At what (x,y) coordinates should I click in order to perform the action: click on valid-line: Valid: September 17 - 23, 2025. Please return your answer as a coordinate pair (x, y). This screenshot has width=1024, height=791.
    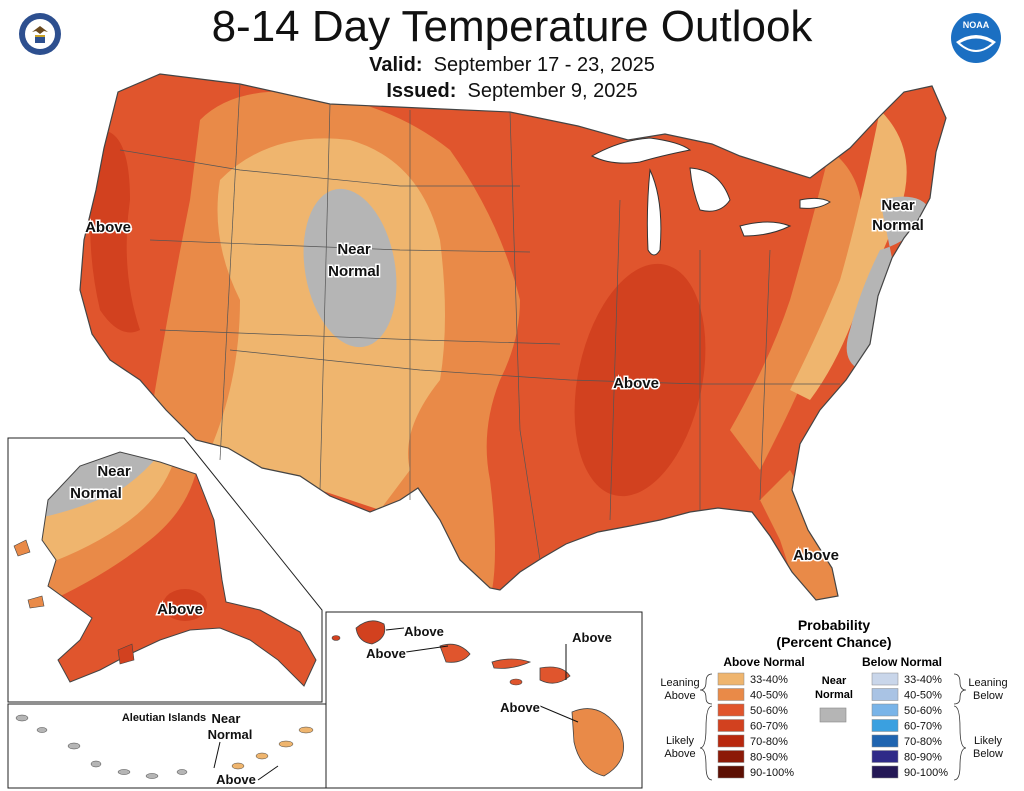
    Looking at the image, I should click on (512, 65).